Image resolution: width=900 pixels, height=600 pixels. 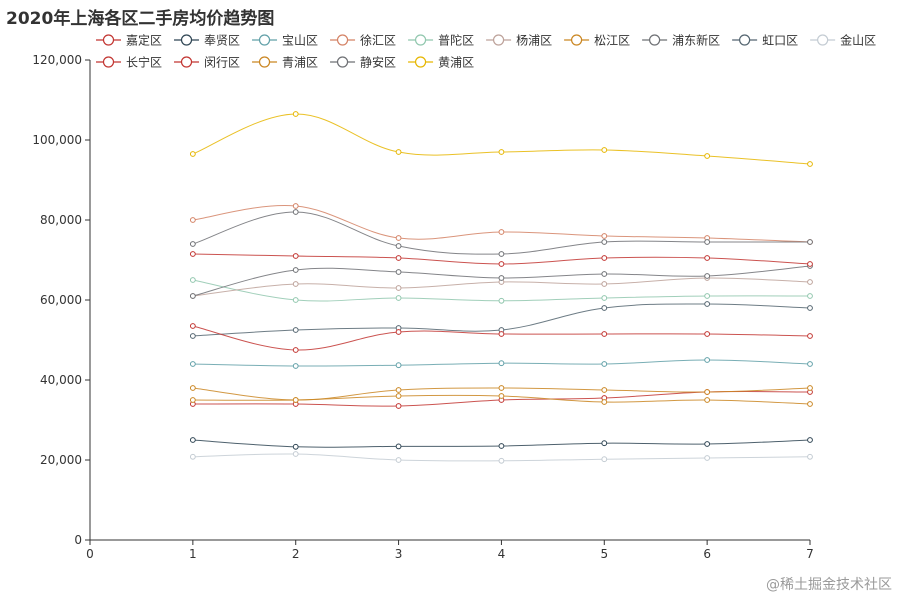 I want to click on legend-label: 金山区, so click(x=858, y=40).